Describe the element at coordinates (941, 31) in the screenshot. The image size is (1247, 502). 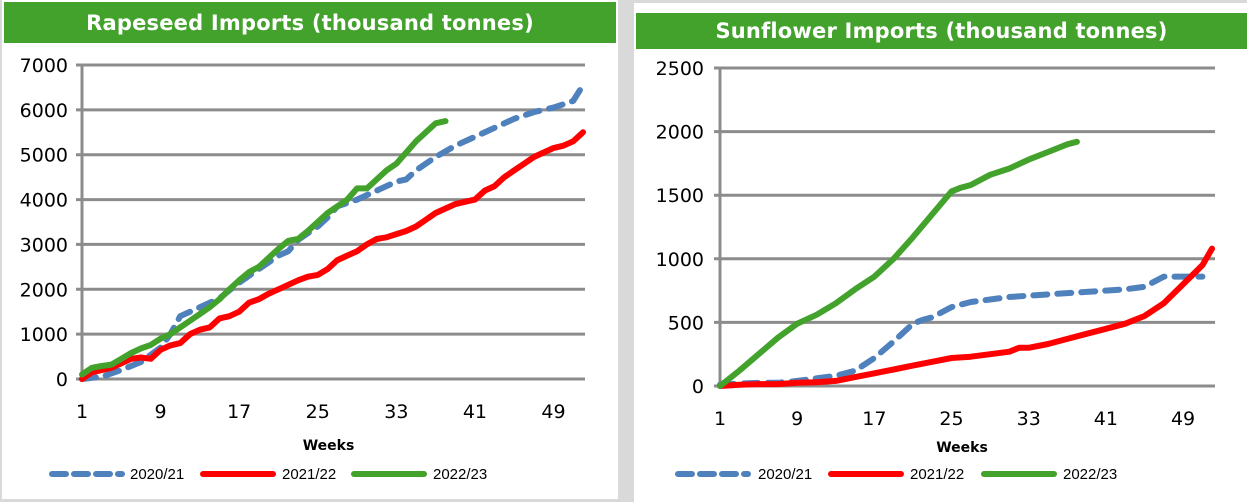
I see `sunflower-chart-title: Sunflower Imports (thousand tonnes)` at that location.